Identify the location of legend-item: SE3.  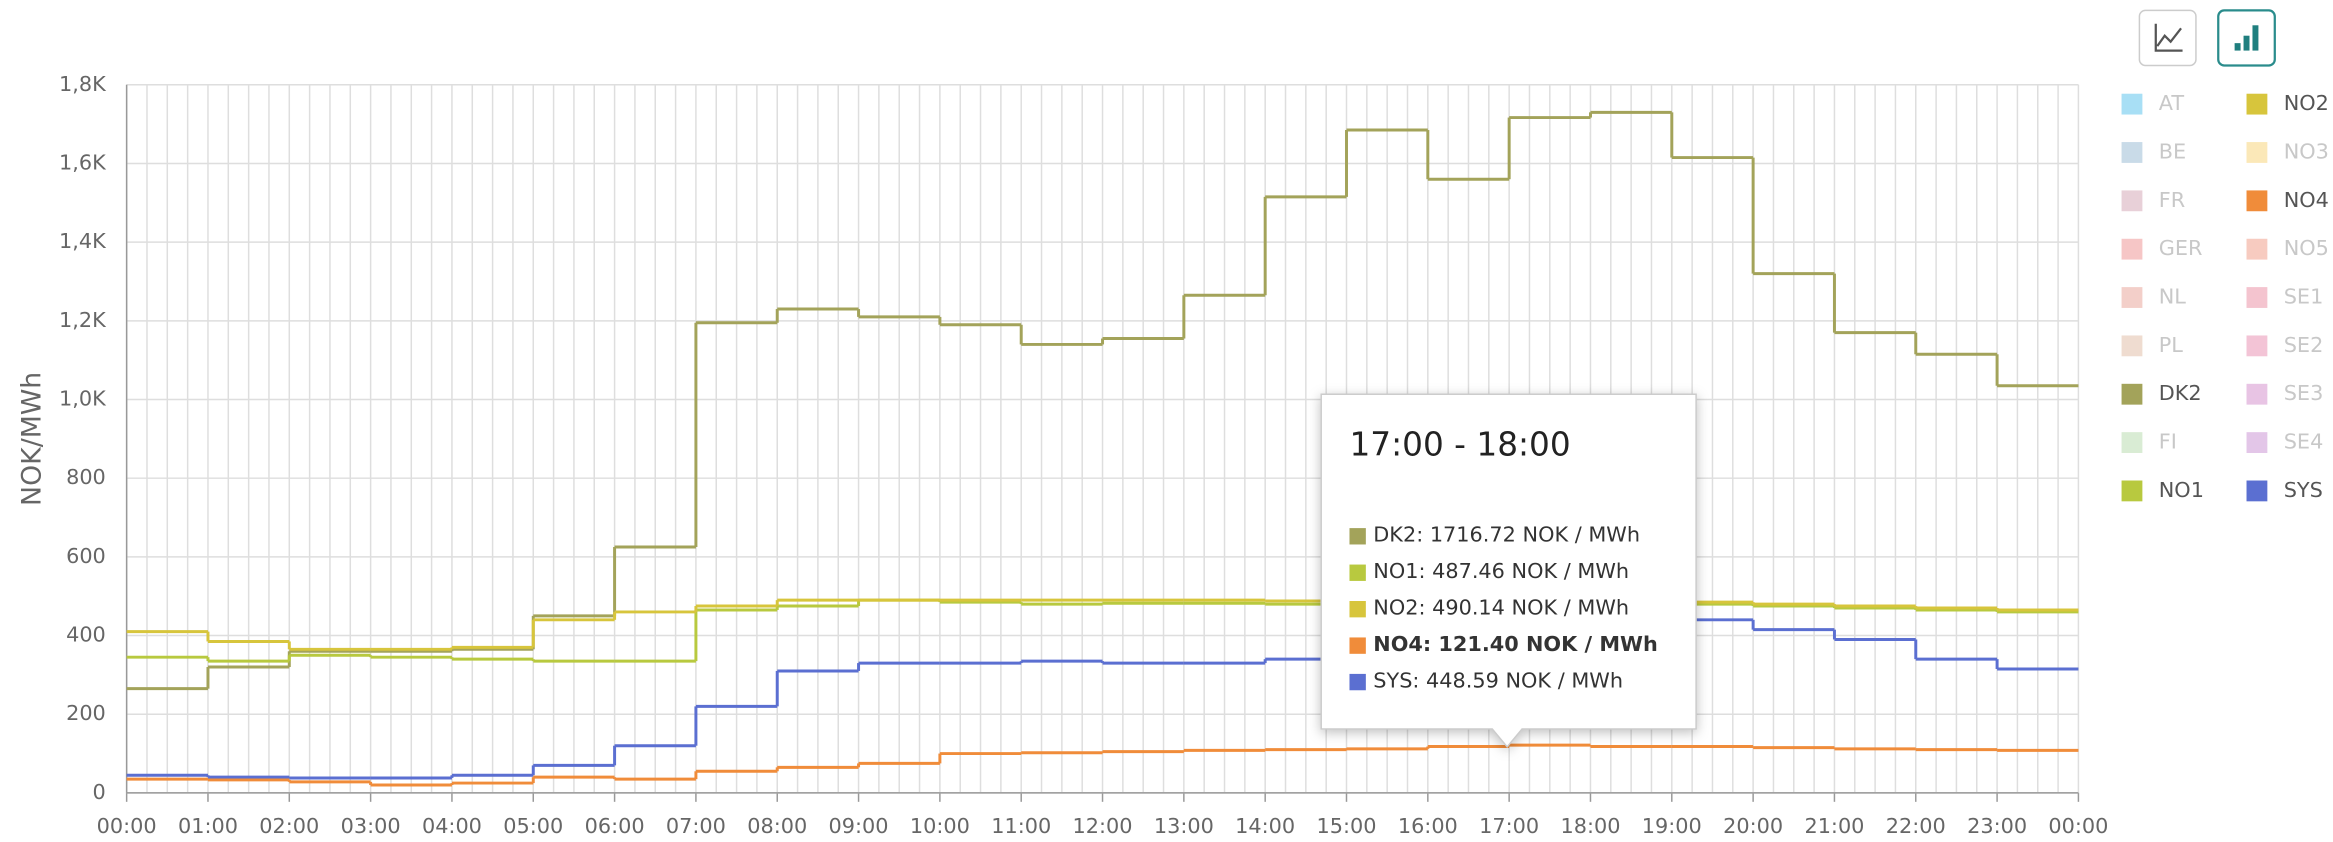
(2285, 393).